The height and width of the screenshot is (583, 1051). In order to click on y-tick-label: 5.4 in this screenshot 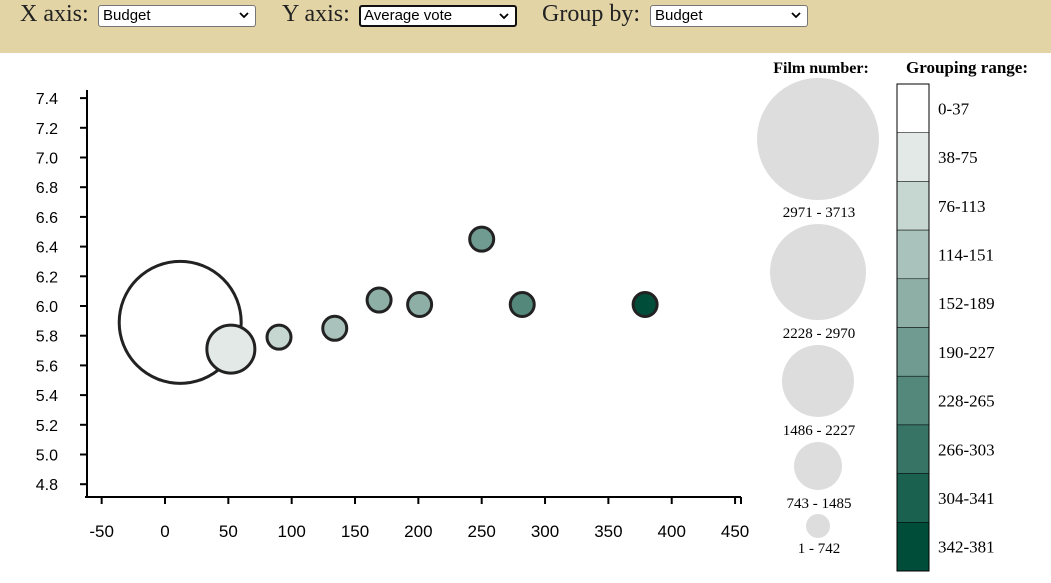, I will do `click(47, 396)`.